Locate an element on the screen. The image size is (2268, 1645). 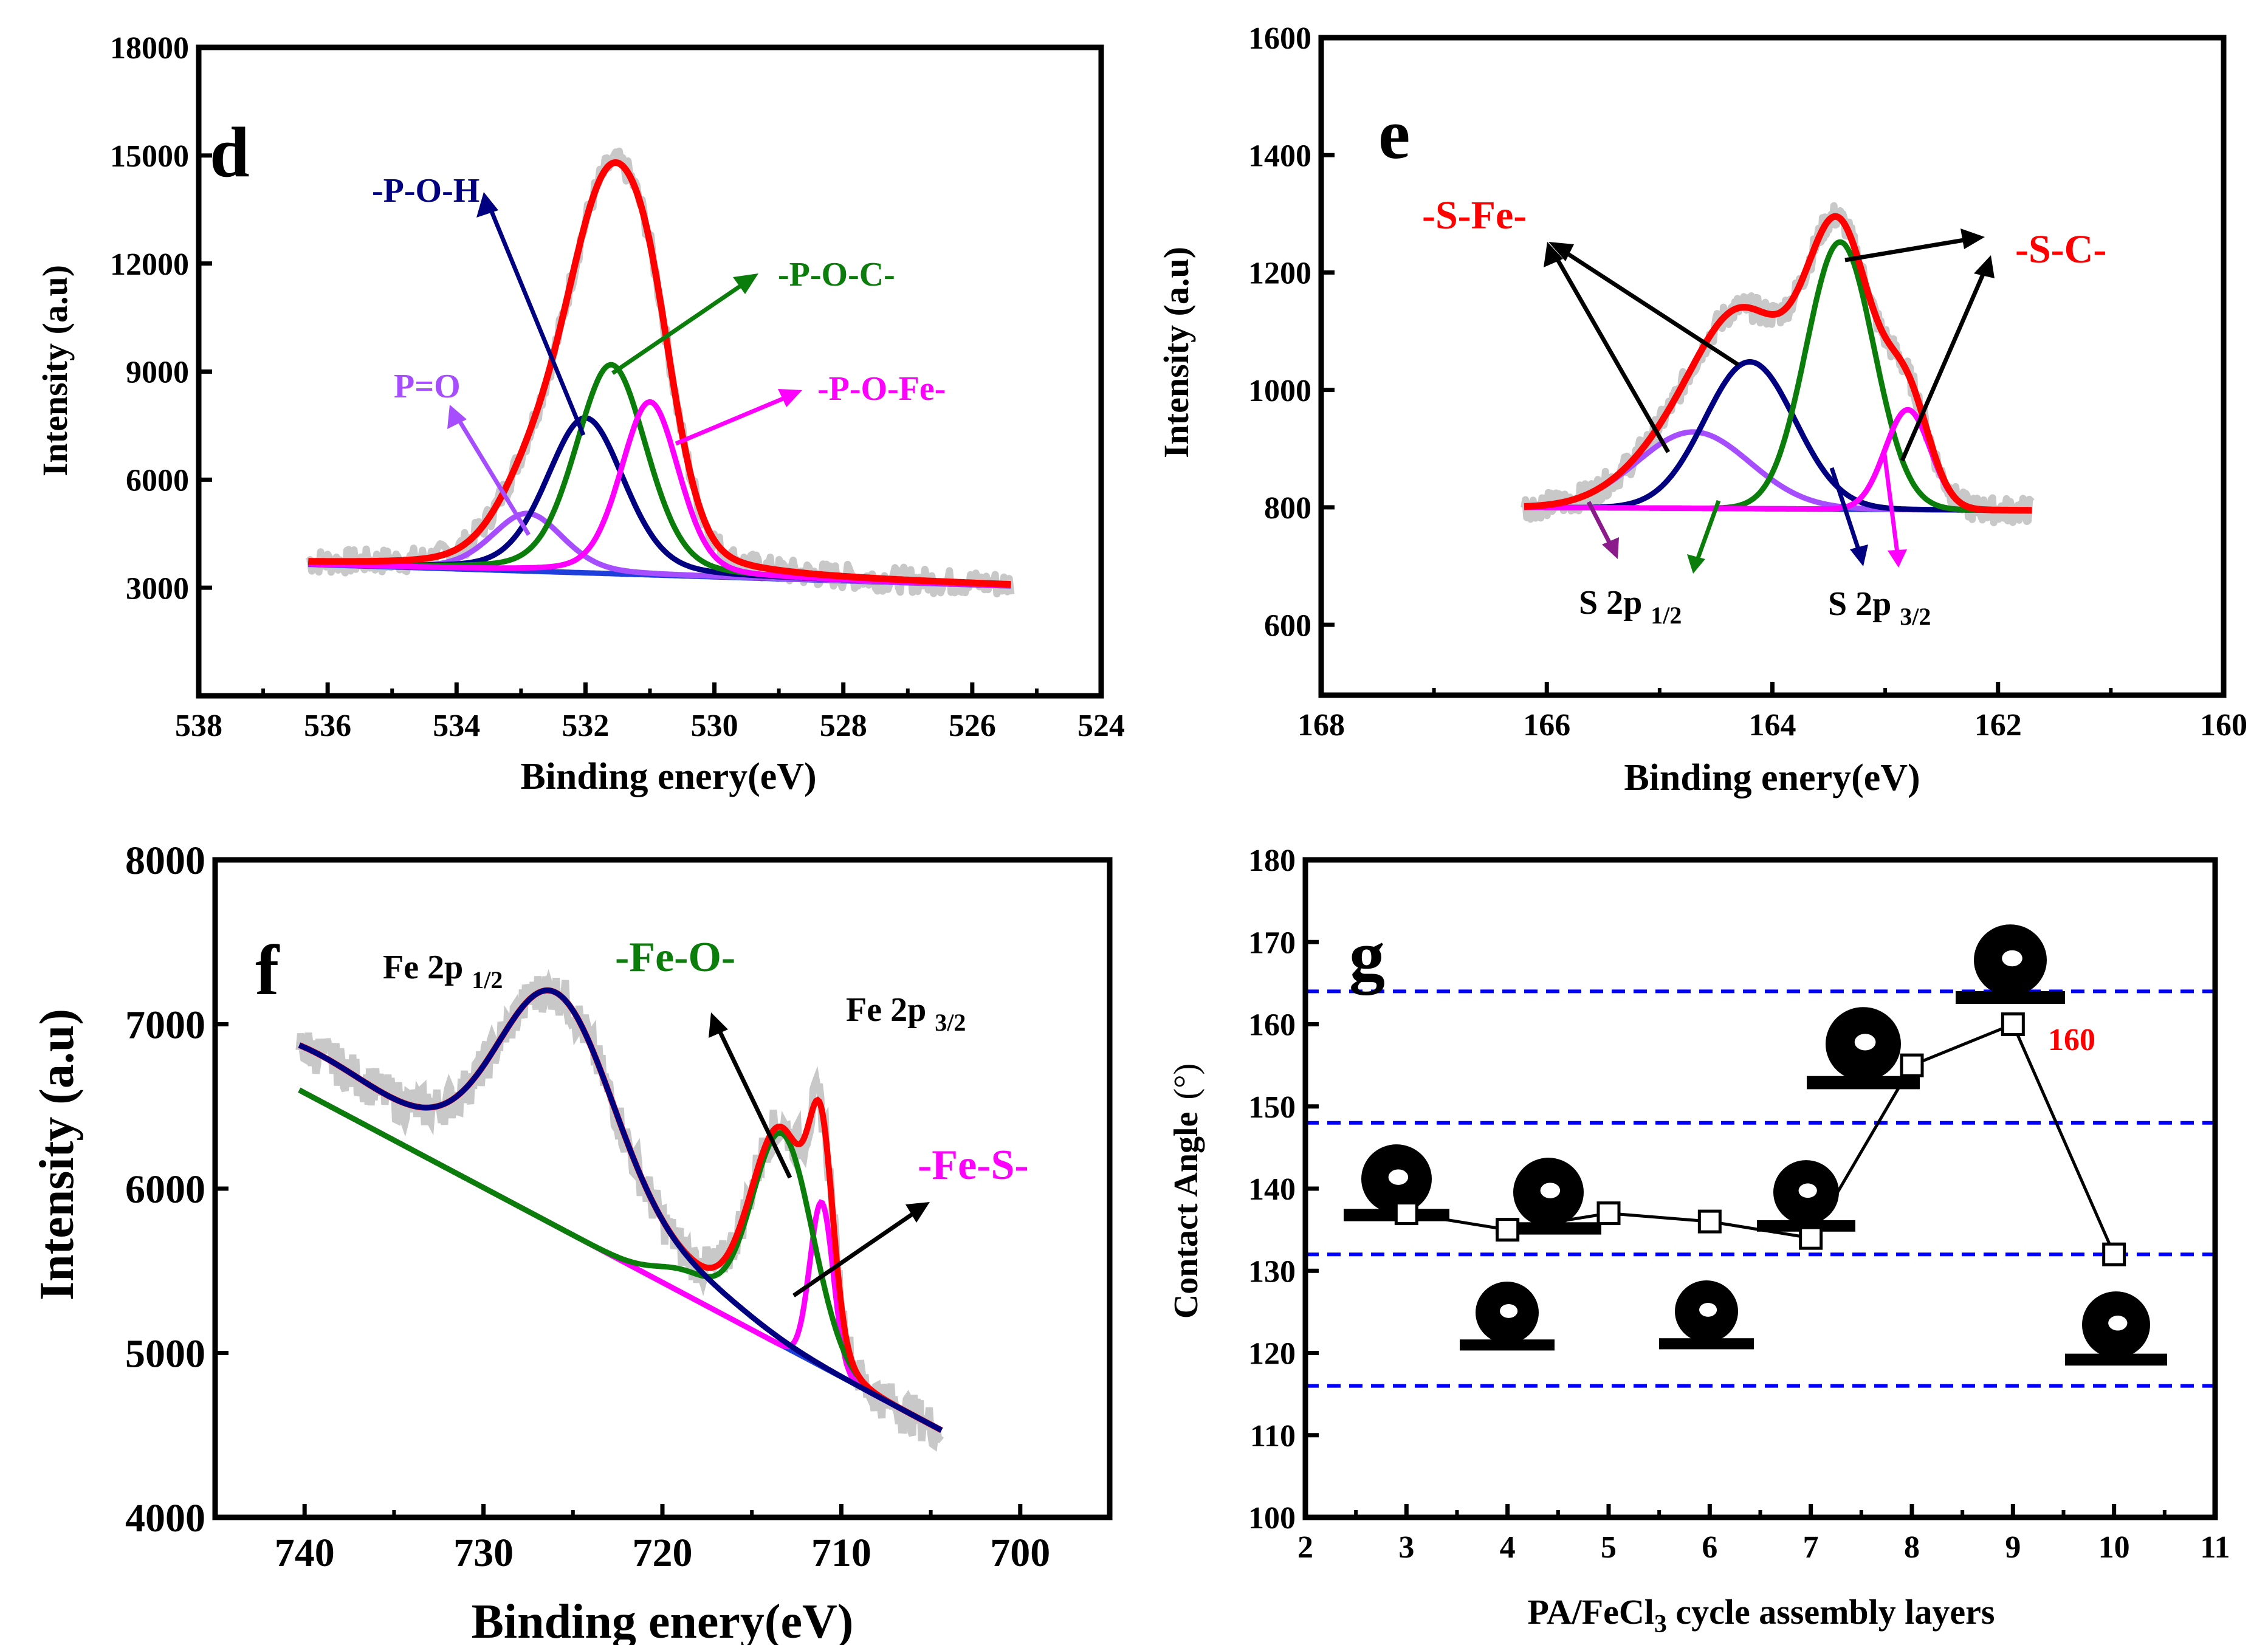
arrow-s2p12-purple is located at coordinates (1600, 524).